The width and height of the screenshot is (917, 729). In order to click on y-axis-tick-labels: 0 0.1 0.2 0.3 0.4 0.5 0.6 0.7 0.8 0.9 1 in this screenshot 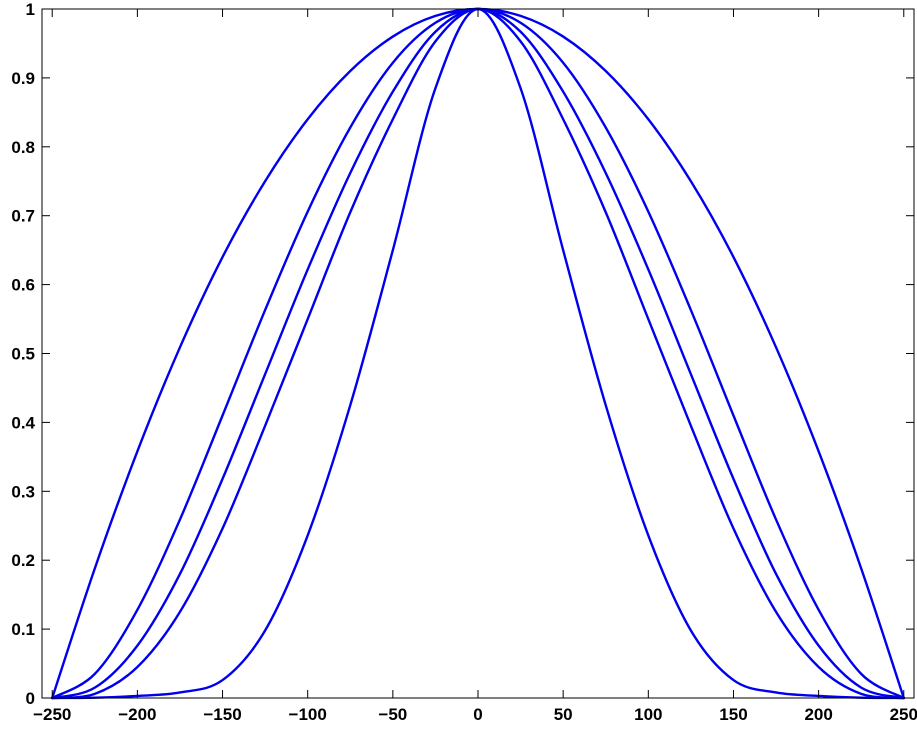, I will do `click(23, 354)`.